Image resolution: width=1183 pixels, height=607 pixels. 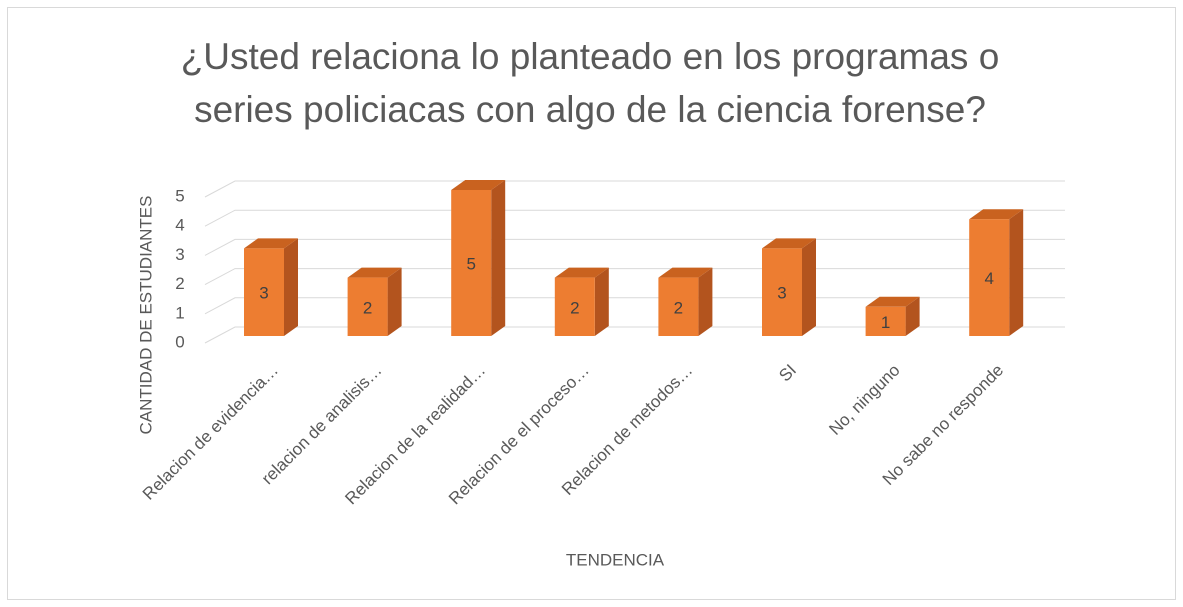 I want to click on y-tick-label: 0, so click(x=179, y=341).